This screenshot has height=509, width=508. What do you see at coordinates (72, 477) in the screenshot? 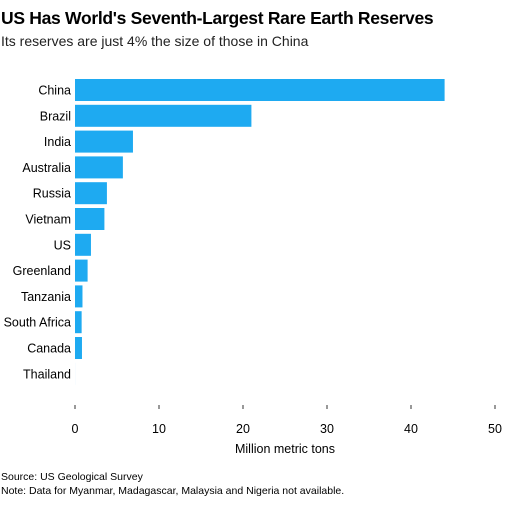
I see `source-note: Source: US Geological Survey` at bounding box center [72, 477].